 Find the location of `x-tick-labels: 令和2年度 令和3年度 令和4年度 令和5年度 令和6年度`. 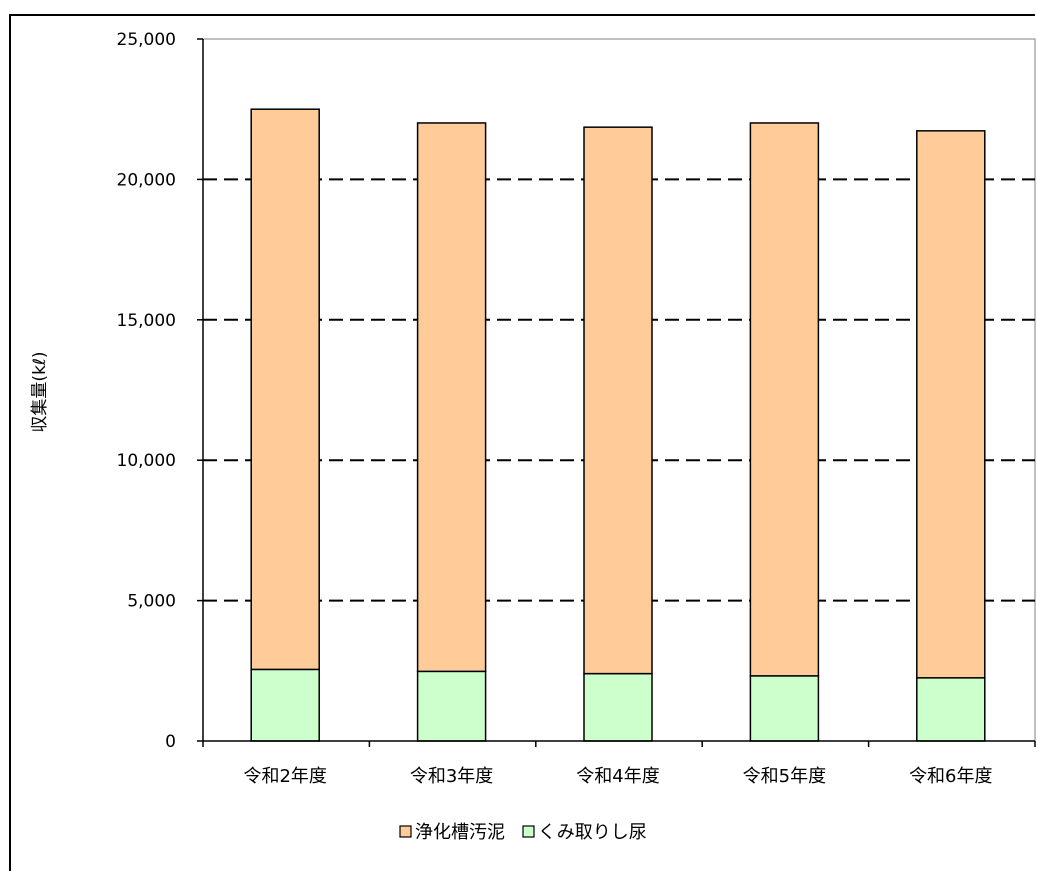

x-tick-labels: 令和2年度 令和3年度 令和4年度 令和5年度 令和6年度 is located at coordinates (617, 776).